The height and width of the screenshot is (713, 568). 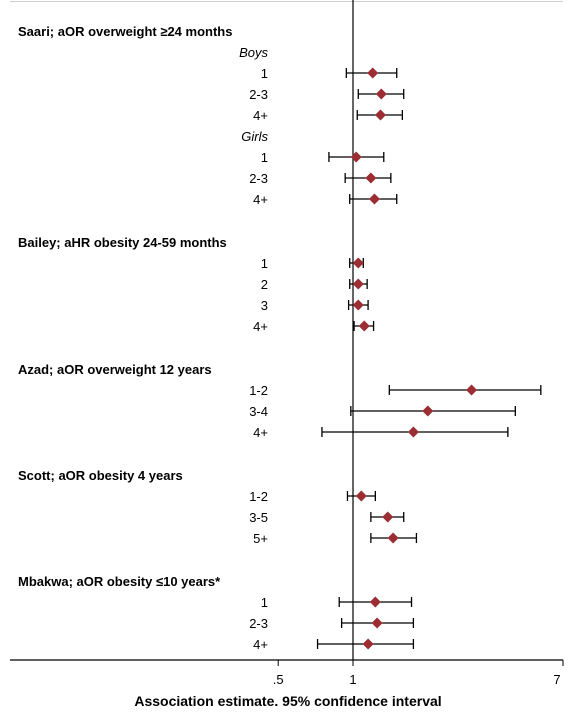 I want to click on group-title: Scott; aOR obesity 4 years, so click(x=100, y=475).